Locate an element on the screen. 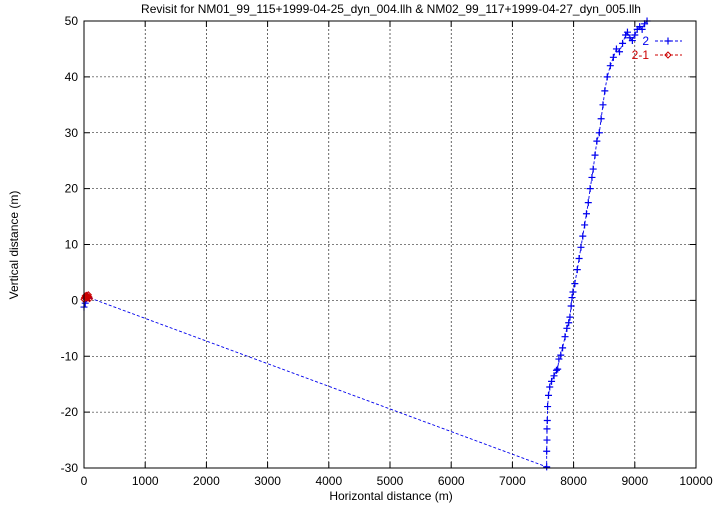 Image resolution: width=721 pixels, height=505 pixels. x-tick-label: 6000 is located at coordinates (451, 481).